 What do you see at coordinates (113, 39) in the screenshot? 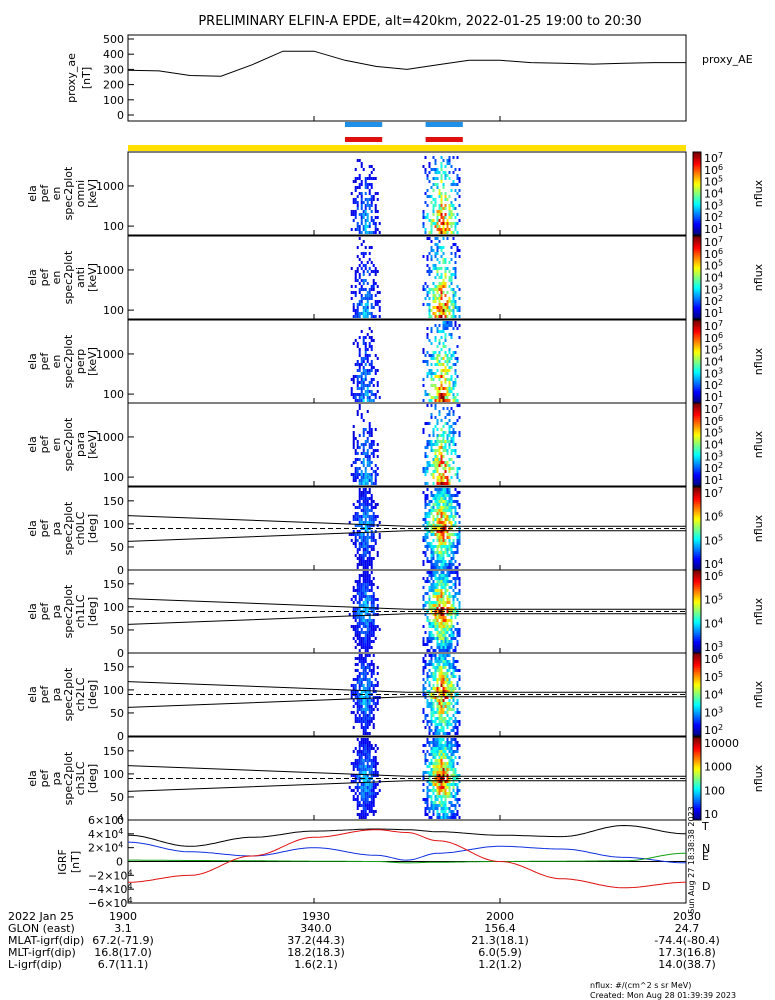
I see `ae-tick-label: 500` at bounding box center [113, 39].